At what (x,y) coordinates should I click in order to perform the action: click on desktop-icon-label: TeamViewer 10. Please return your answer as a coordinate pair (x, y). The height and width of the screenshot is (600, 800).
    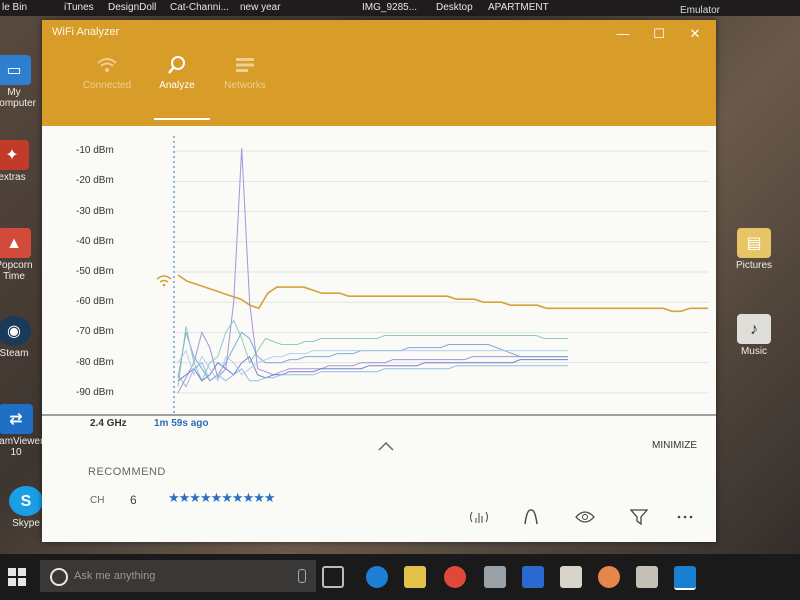
    Looking at the image, I should click on (22, 447).